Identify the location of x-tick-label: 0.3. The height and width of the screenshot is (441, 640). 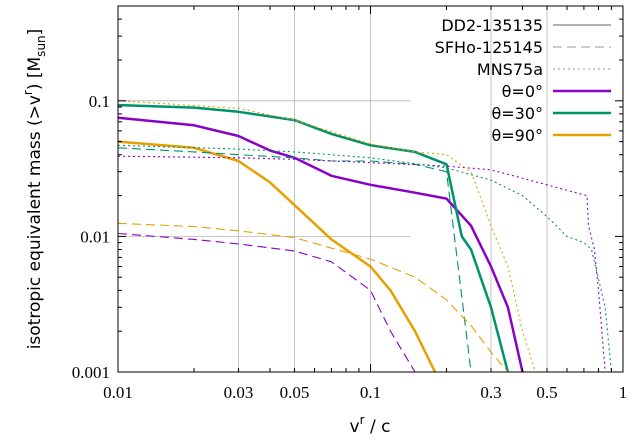
(490, 392).